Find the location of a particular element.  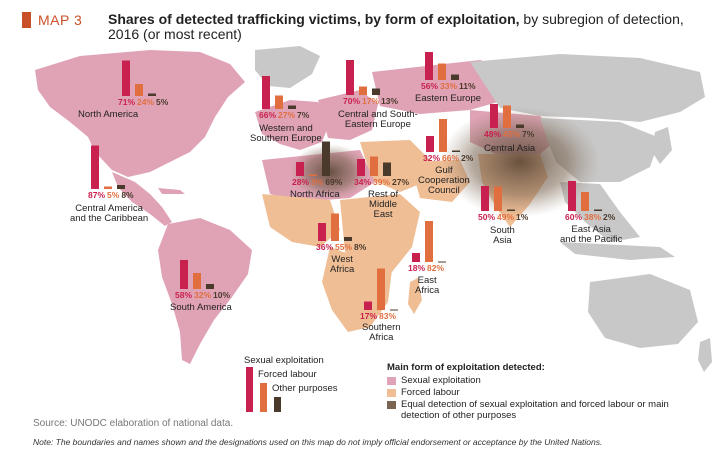

pct-east-africa: 18% 82% is located at coordinates (427, 268).